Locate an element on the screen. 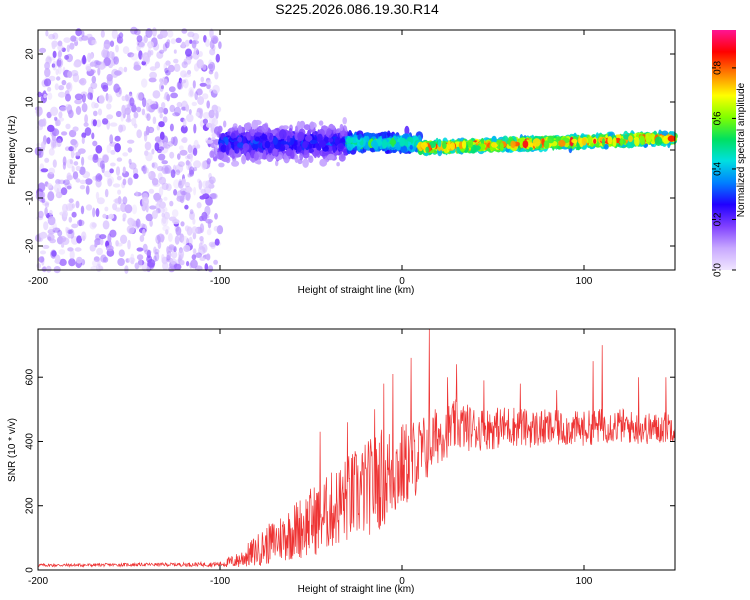  spectrogram-y-label: Frequency (Hz) is located at coordinates (12, 150).